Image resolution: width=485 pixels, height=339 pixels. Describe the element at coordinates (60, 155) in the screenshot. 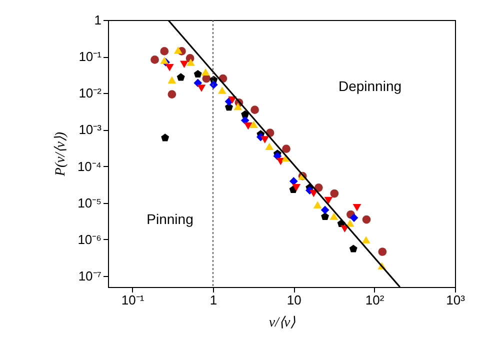

I see `y-axis-title: P(v/⟨v⟩)` at that location.